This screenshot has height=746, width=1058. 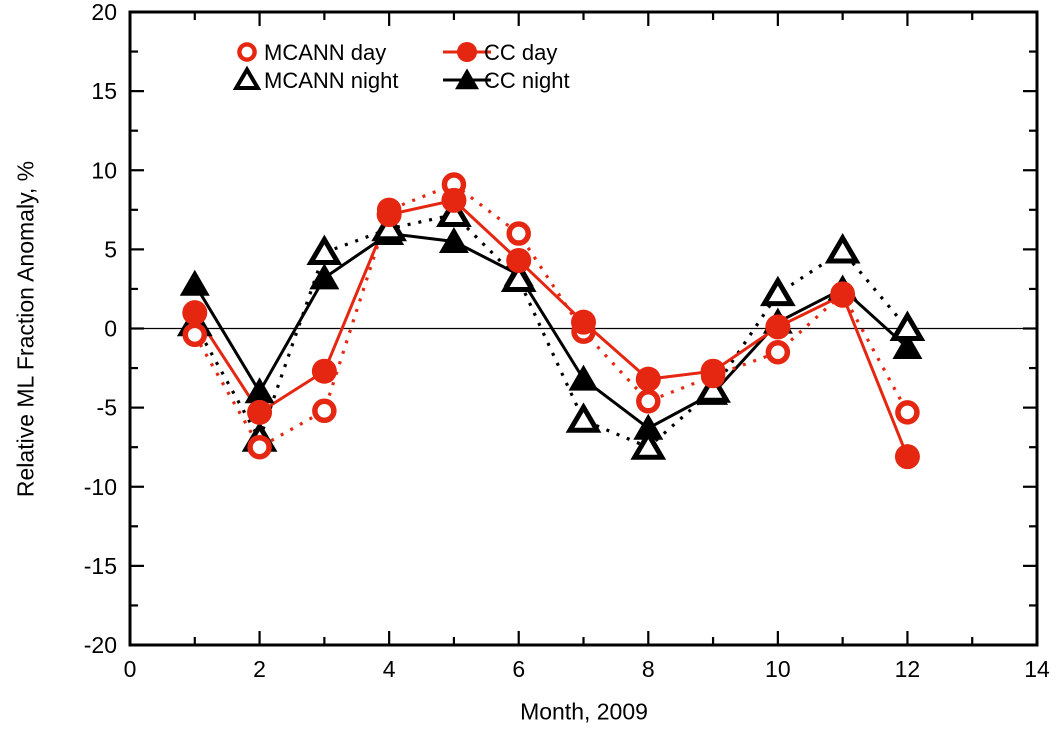 What do you see at coordinates (110, 249) in the screenshot?
I see `svg-text: 5` at bounding box center [110, 249].